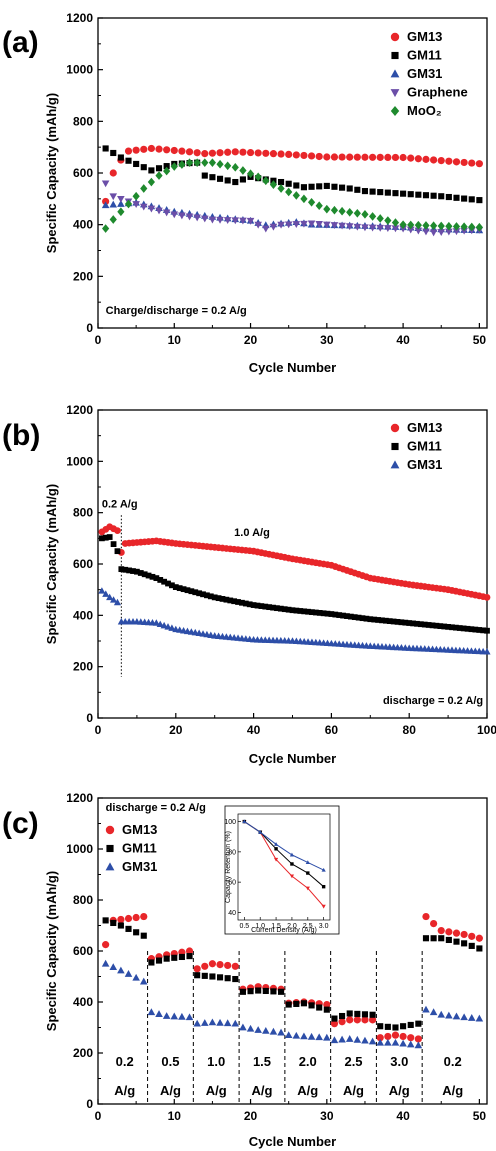 Image resolution: width=496 pixels, height=1151 pixels. What do you see at coordinates (252, 533) in the screenshot?
I see `annotation: 1.0 A/g` at bounding box center [252, 533].